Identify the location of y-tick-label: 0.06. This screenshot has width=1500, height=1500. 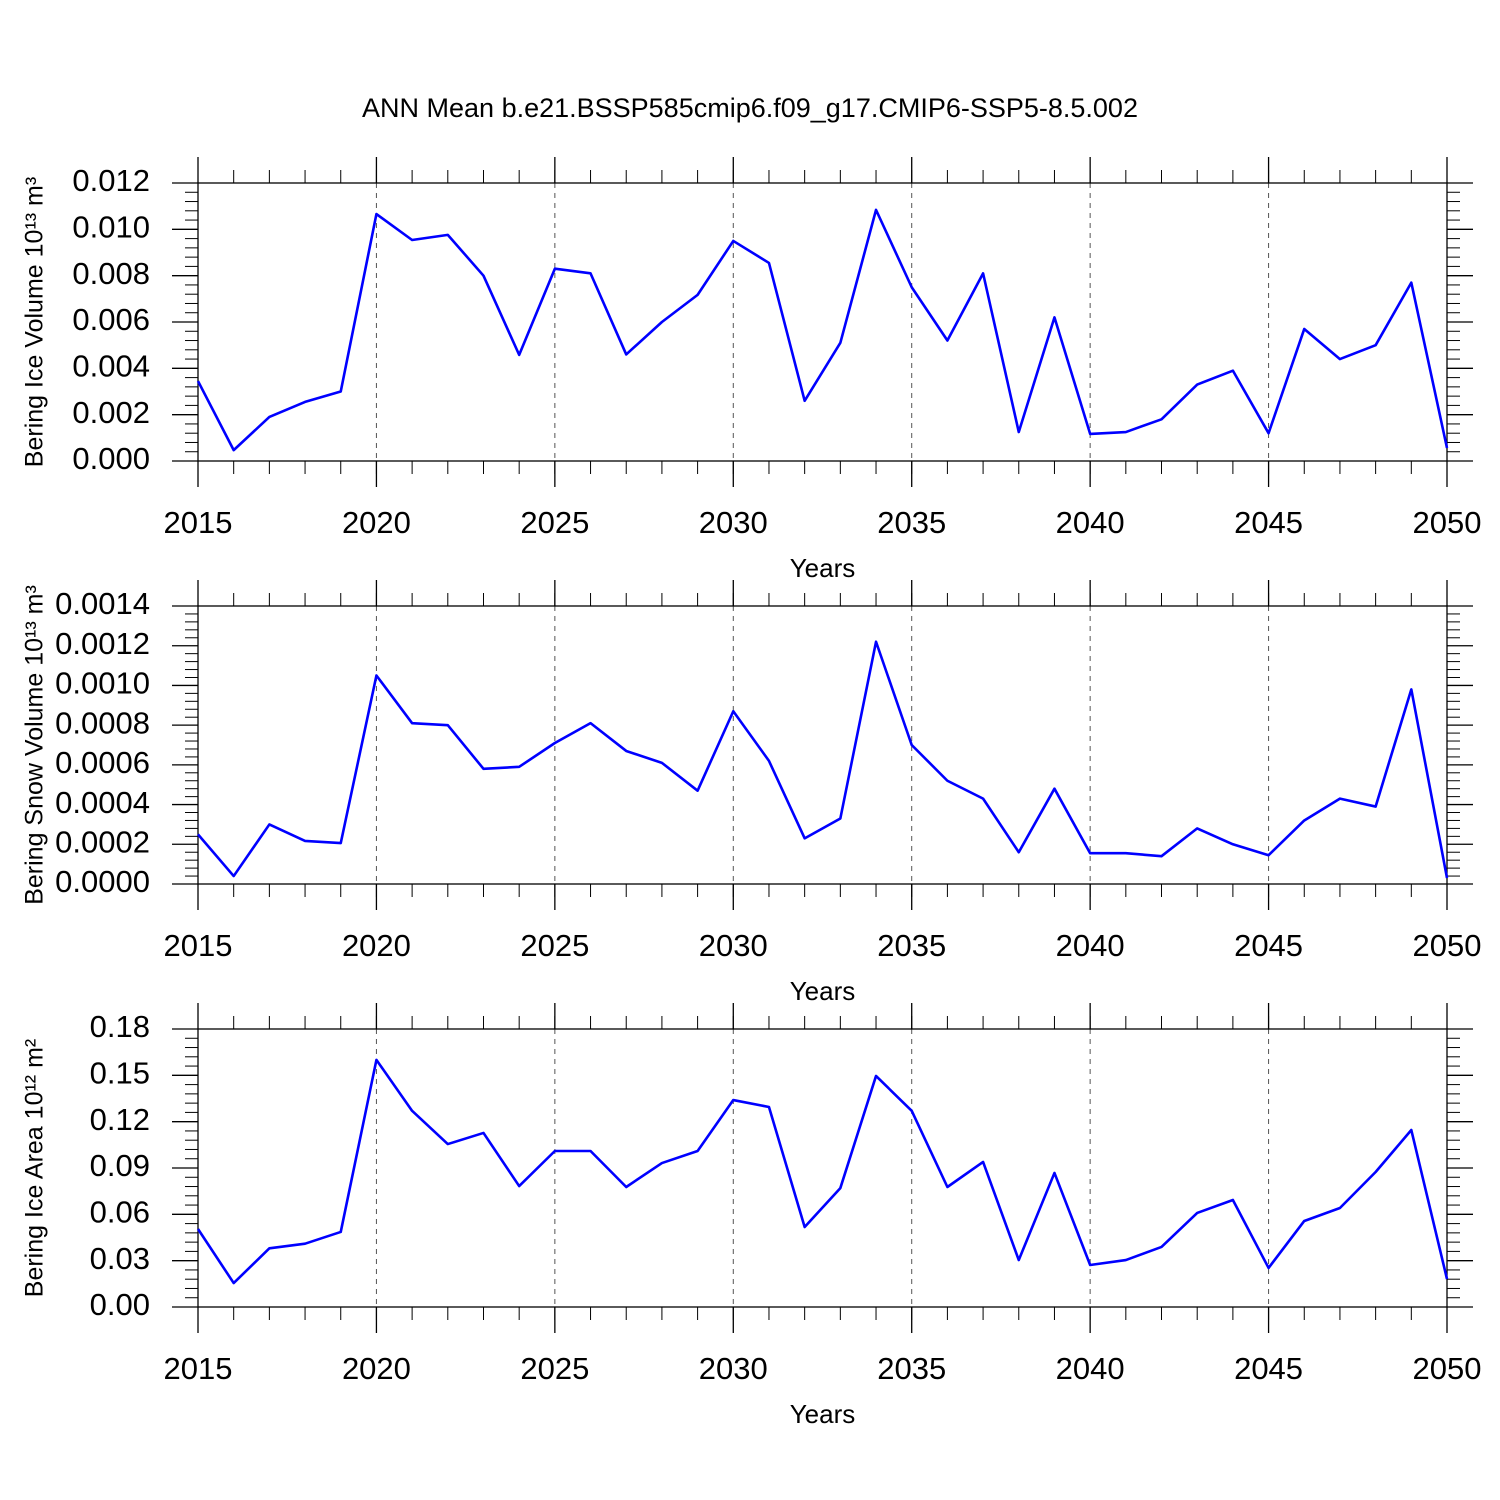
(120, 1212).